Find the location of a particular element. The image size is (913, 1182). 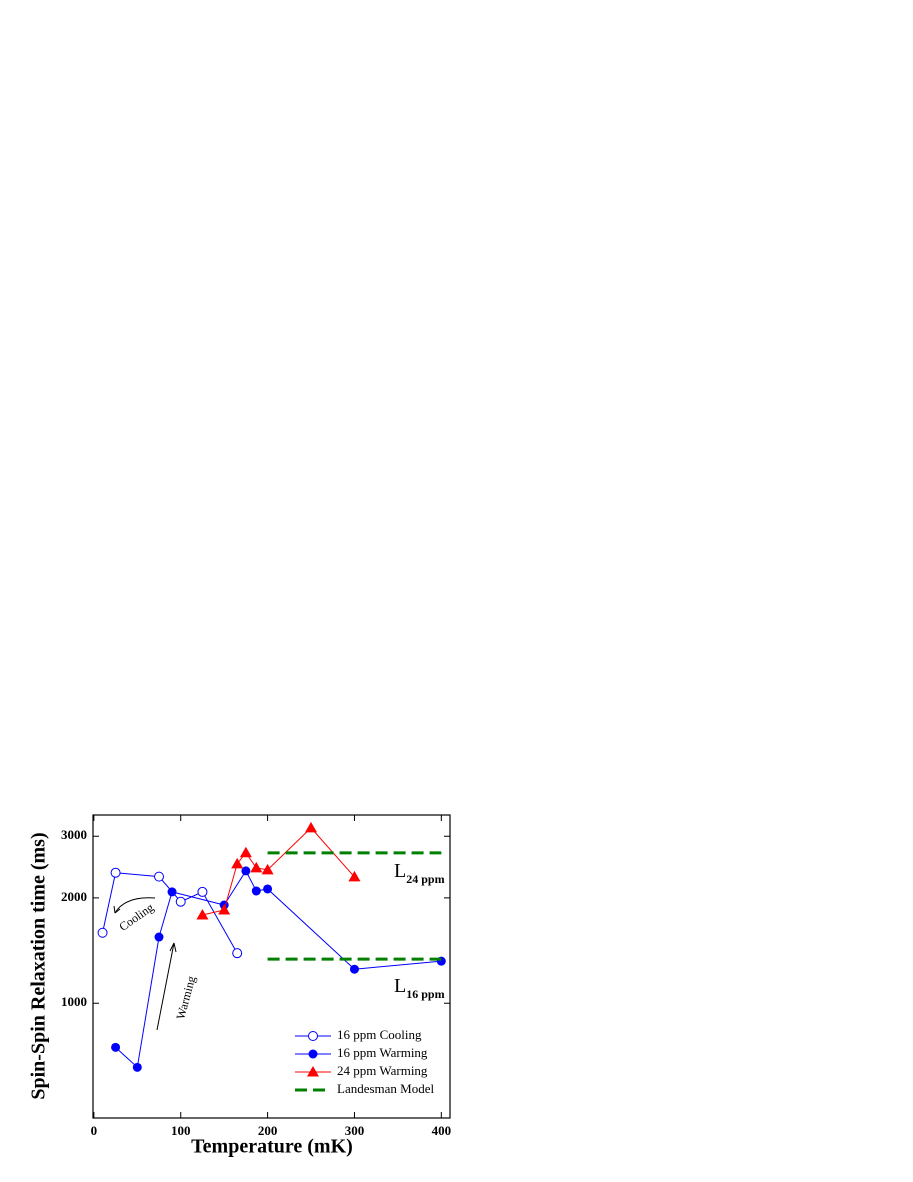

l24-label: L24 ppm is located at coordinates (419, 873).